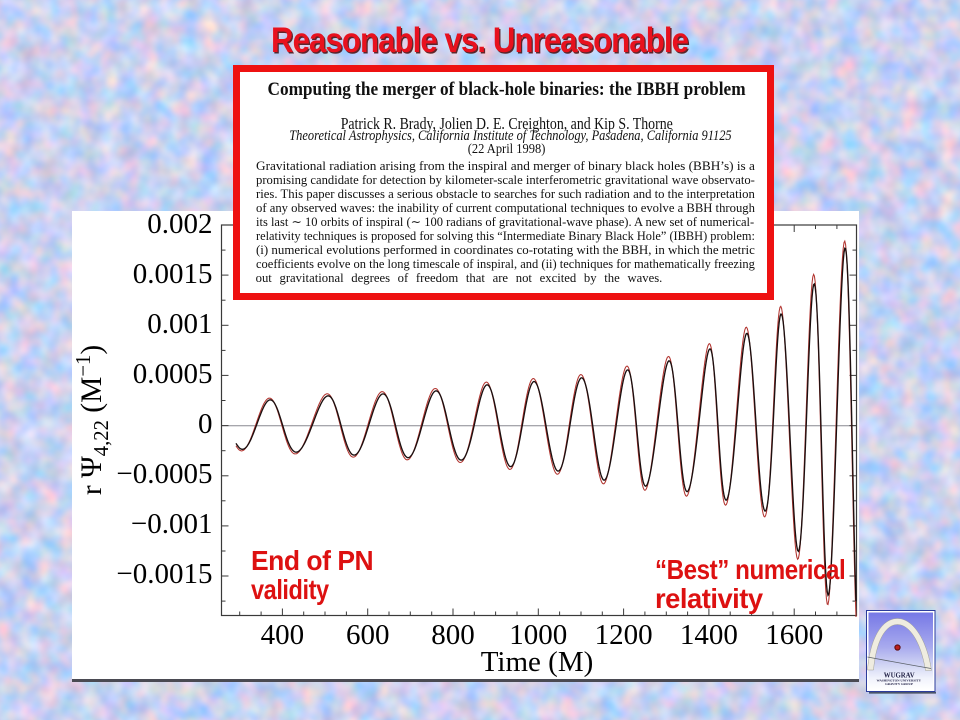 This screenshot has width=960, height=720. Describe the element at coordinates (899, 683) in the screenshot. I see `svg-text: GRAVITY GROUP` at that location.